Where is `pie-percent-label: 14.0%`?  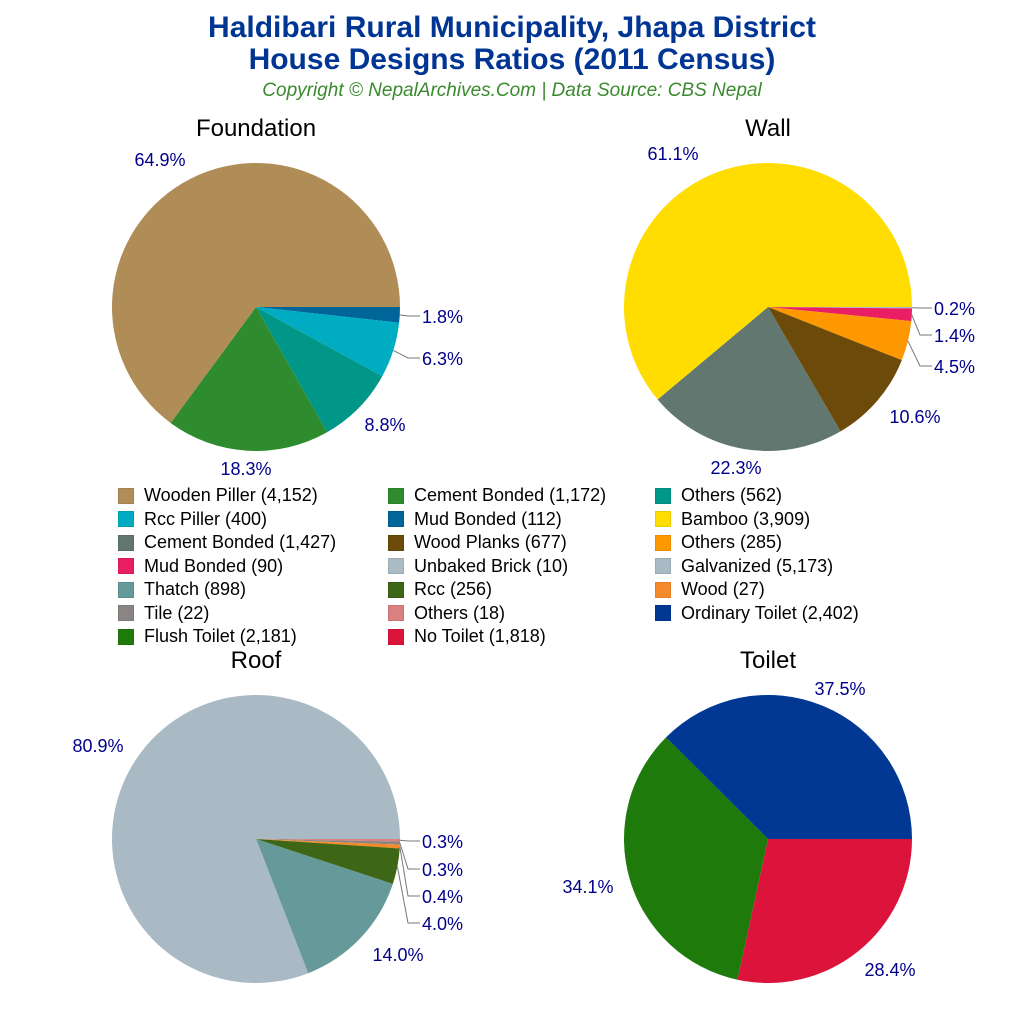 pie-percent-label: 14.0% is located at coordinates (397, 955).